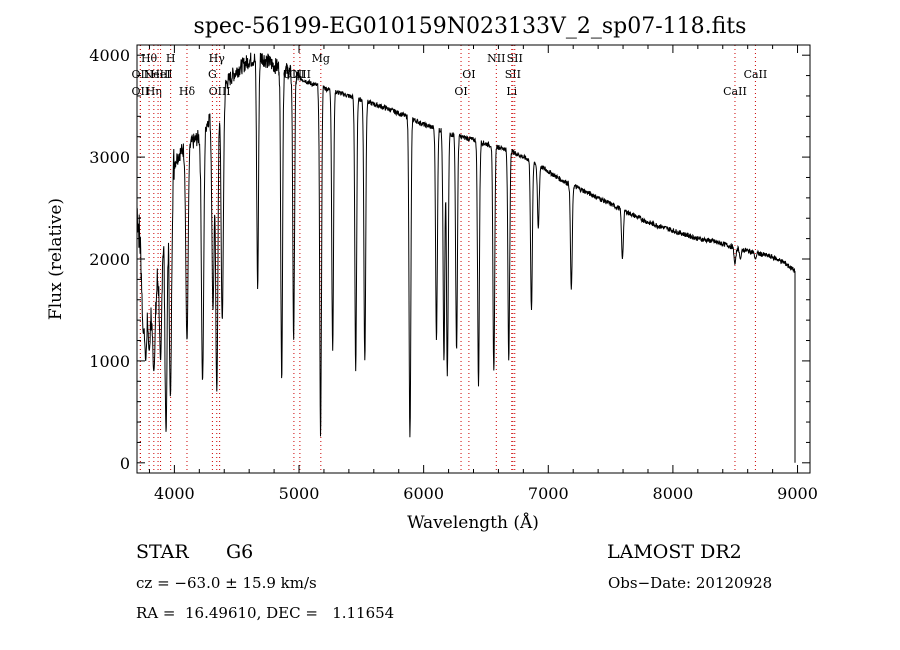 The height and width of the screenshot is (650, 900). I want to click on survey-label: LAMOST DR2, so click(674, 552).